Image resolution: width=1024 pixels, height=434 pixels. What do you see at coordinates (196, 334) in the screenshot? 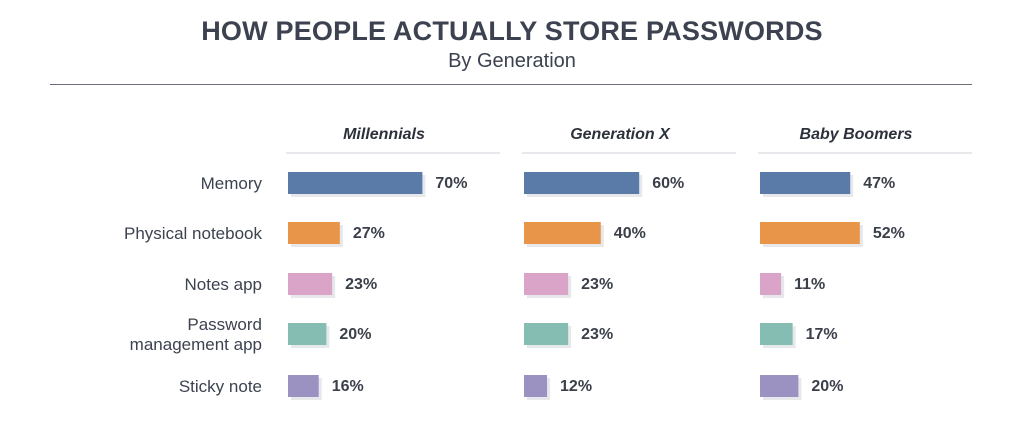
I see `category-label-3: Password management app` at bounding box center [196, 334].